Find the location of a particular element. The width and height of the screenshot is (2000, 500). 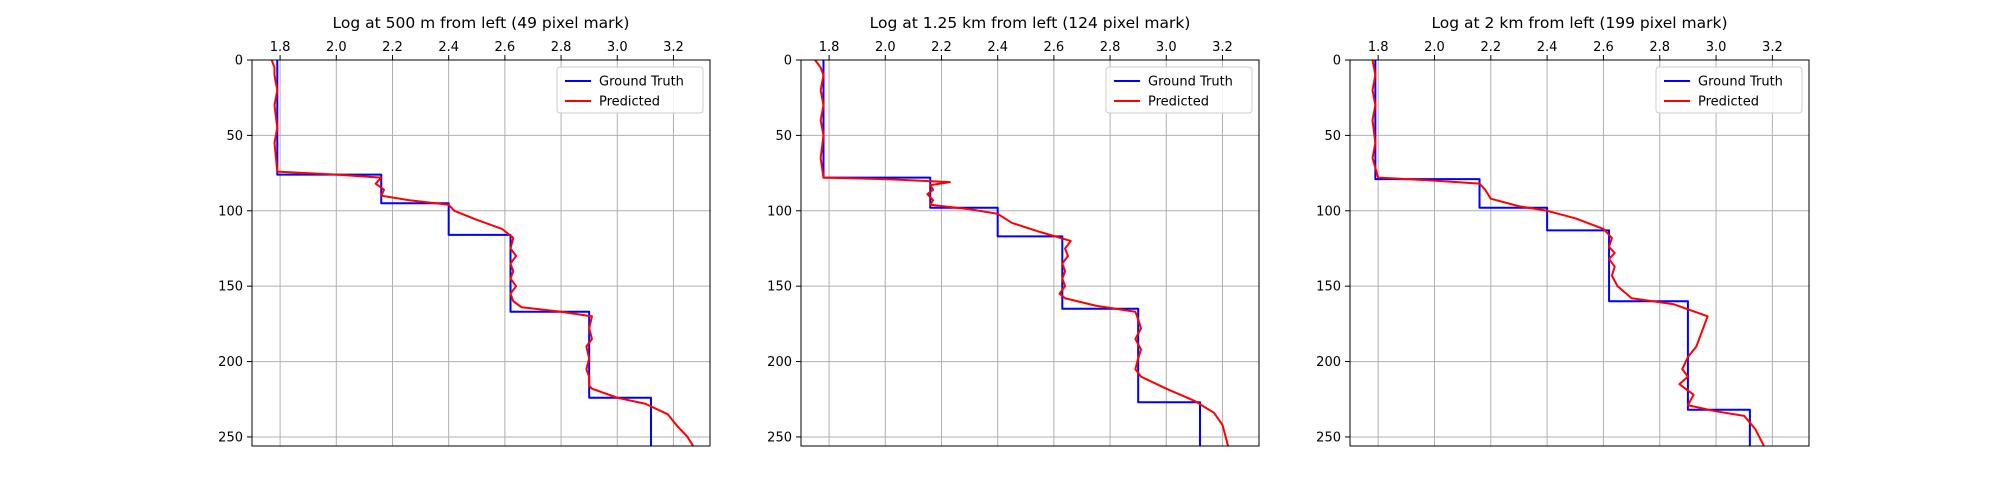

chart-title: Log at 2 km from left (199 pixel mark) is located at coordinates (1579, 23).